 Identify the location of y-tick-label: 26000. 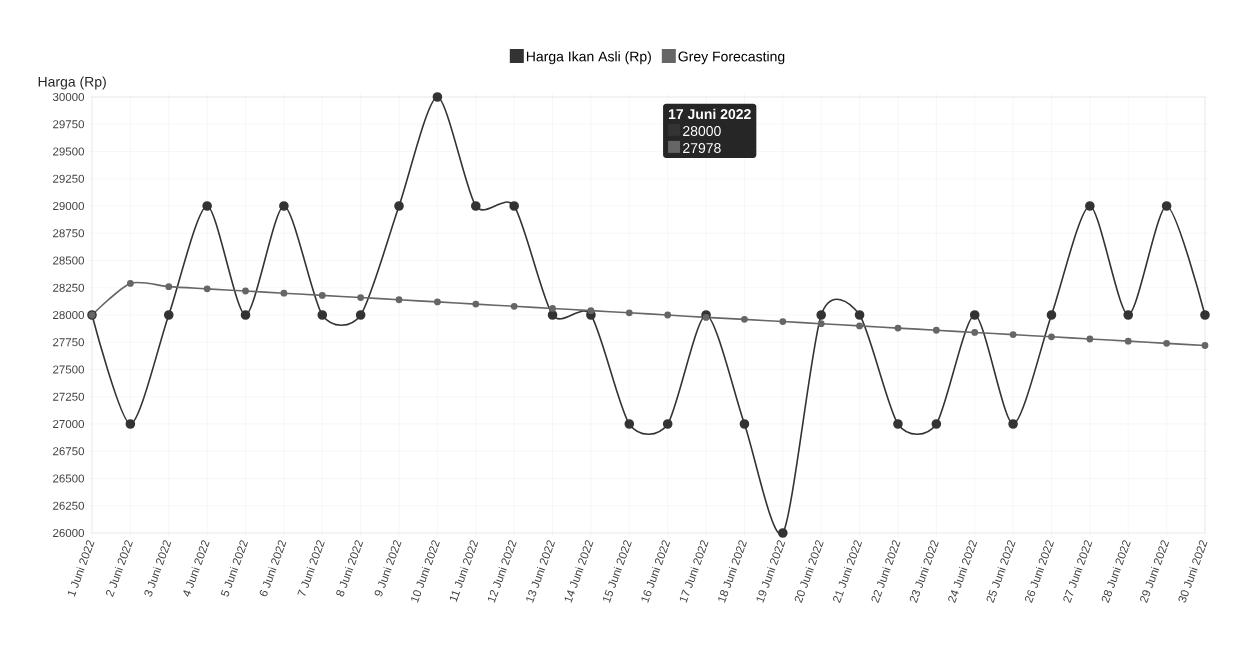
(69, 533).